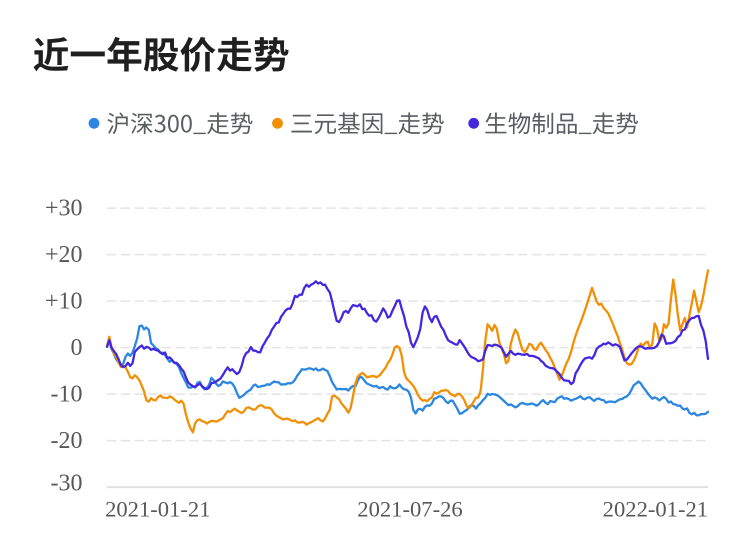  Describe the element at coordinates (409, 509) in the screenshot. I see `svg-text: 2021-07-26` at that location.